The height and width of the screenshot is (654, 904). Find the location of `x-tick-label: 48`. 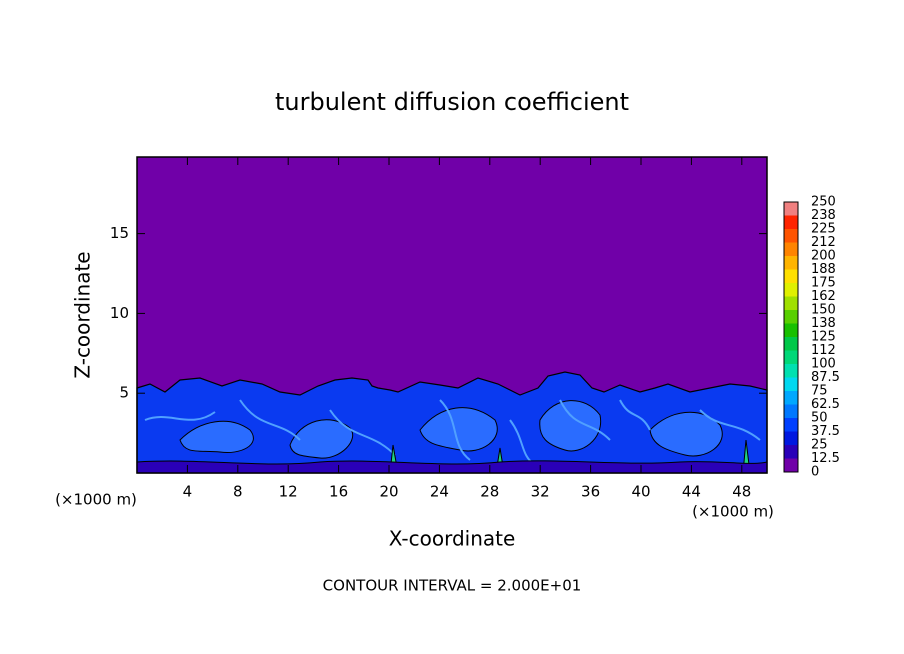

x-tick-label: 48 is located at coordinates (741, 492).